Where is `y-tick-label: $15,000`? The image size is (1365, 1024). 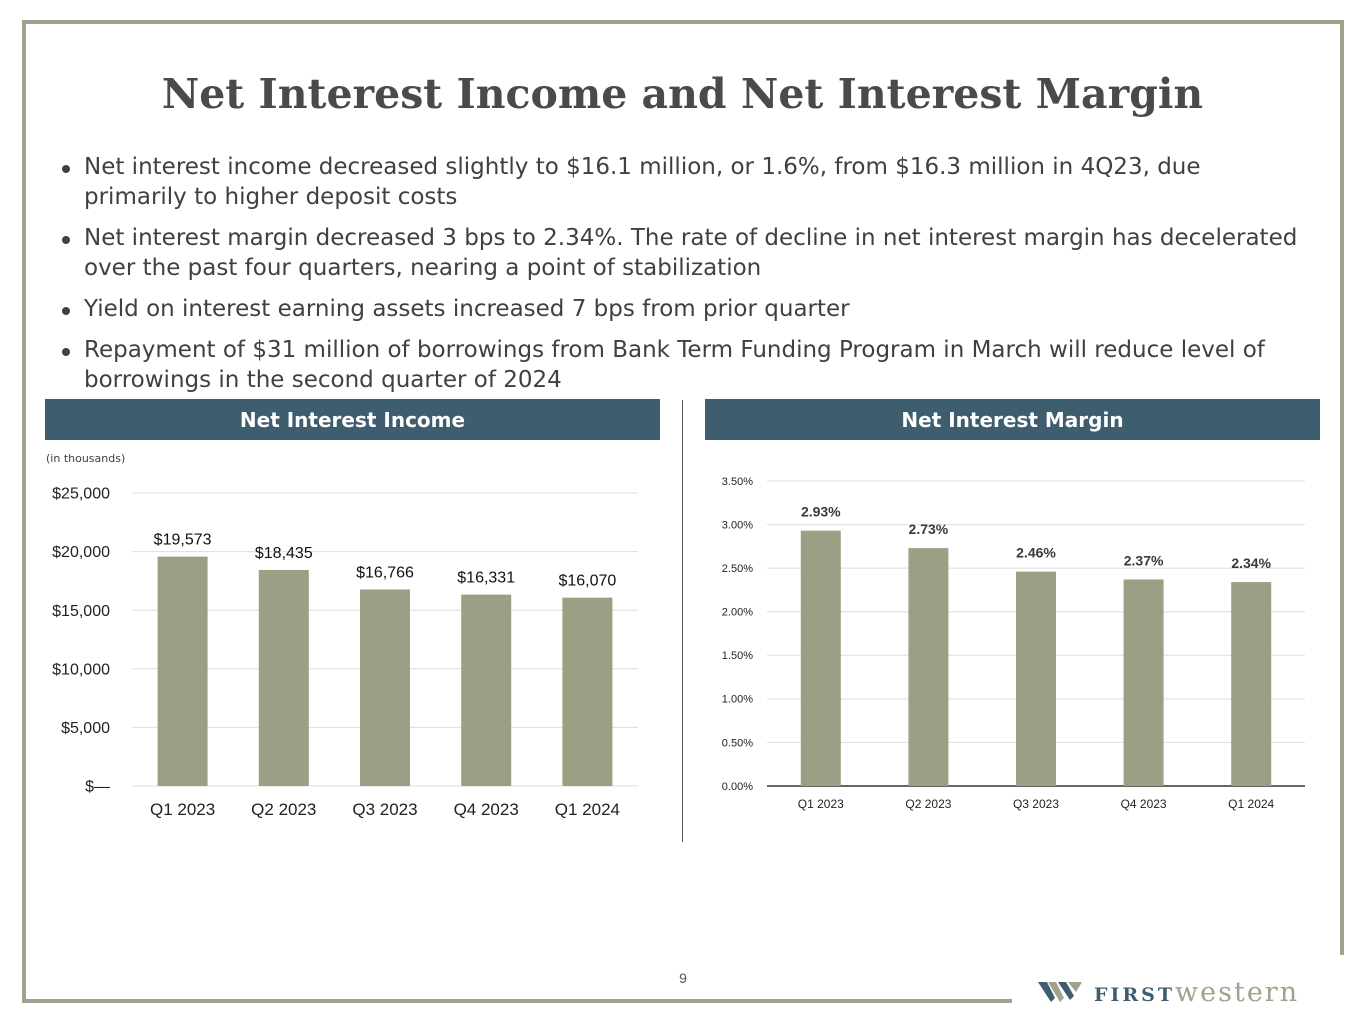
y-tick-label: $15,000 is located at coordinates (81, 611).